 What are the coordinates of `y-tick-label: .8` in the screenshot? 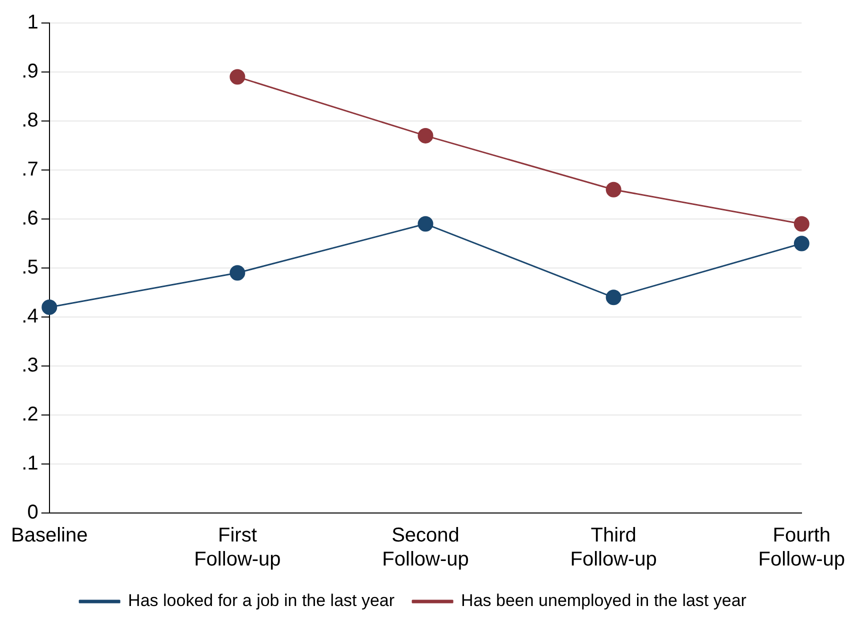 It's located at (30, 121).